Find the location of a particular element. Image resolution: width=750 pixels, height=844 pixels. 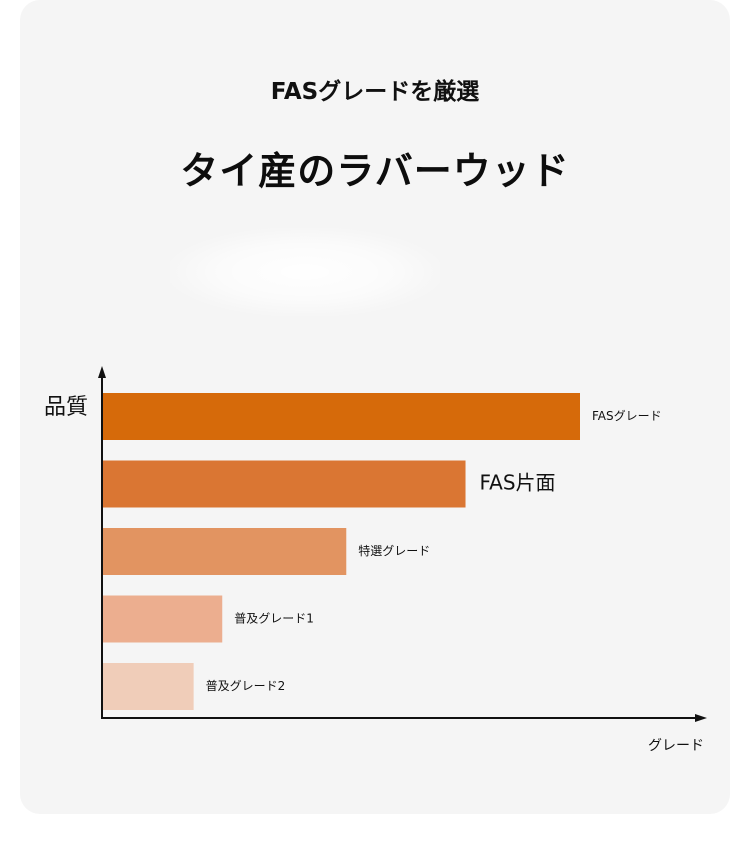

page-title: タイ産のラバーウッド is located at coordinates (375, 171).